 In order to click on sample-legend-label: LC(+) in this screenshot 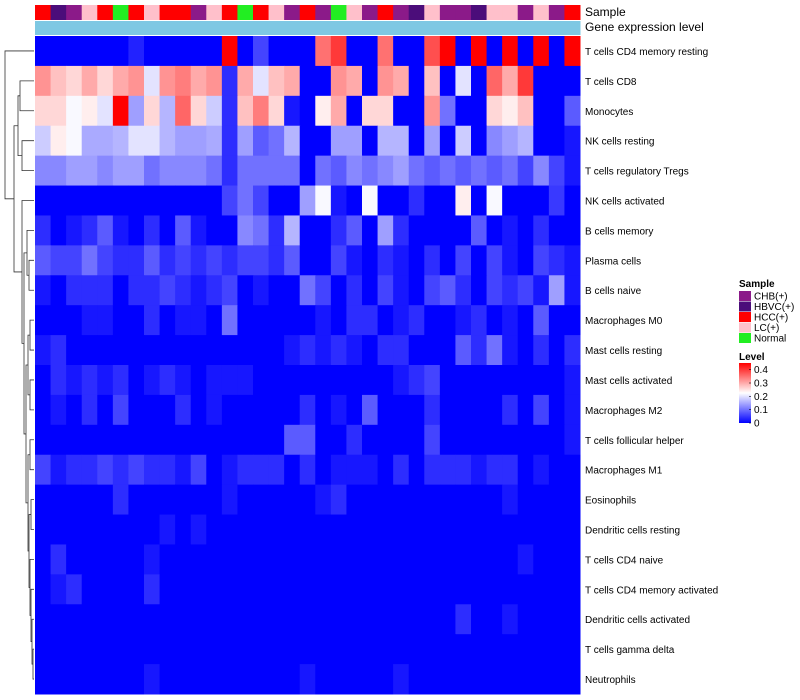, I will do `click(766, 328)`.